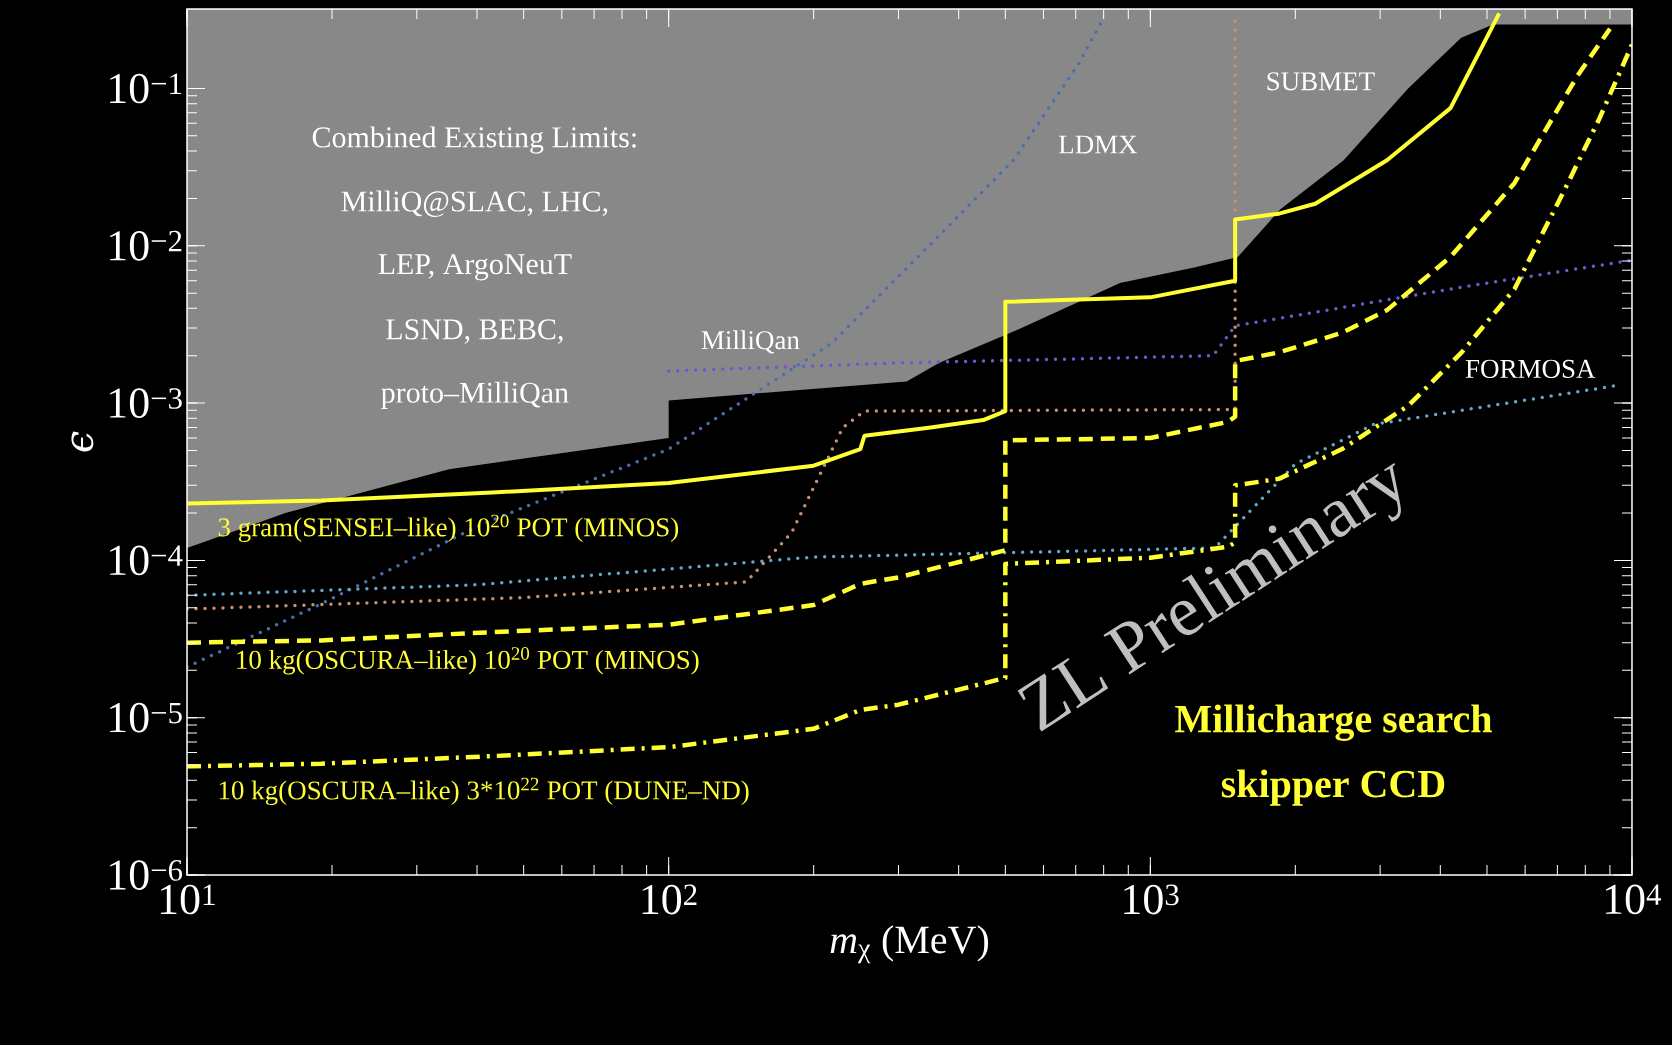 The height and width of the screenshot is (1045, 1672). Describe the element at coordinates (146, 245) in the screenshot. I see `y-tick-label: 10$^{−2}$` at that location.